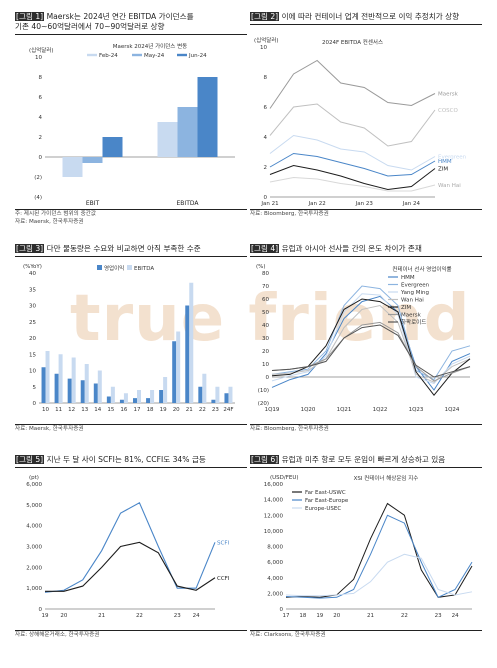 The width and height of the screenshot is (497, 668). What do you see at coordinates (108, 56) in the screenshot?
I see `legend-label: Feb-24` at bounding box center [108, 56].